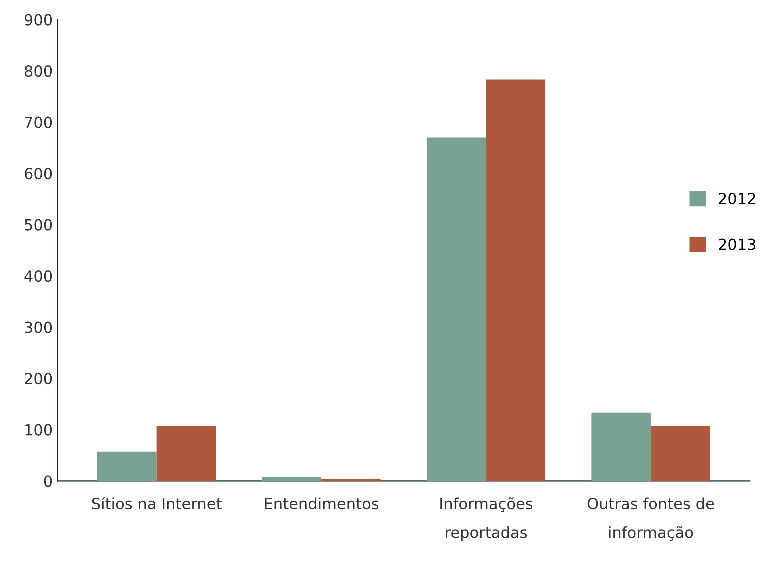 This screenshot has height=566, width=773. What do you see at coordinates (38, 20) in the screenshot?
I see `y-tick-label: 900` at bounding box center [38, 20].